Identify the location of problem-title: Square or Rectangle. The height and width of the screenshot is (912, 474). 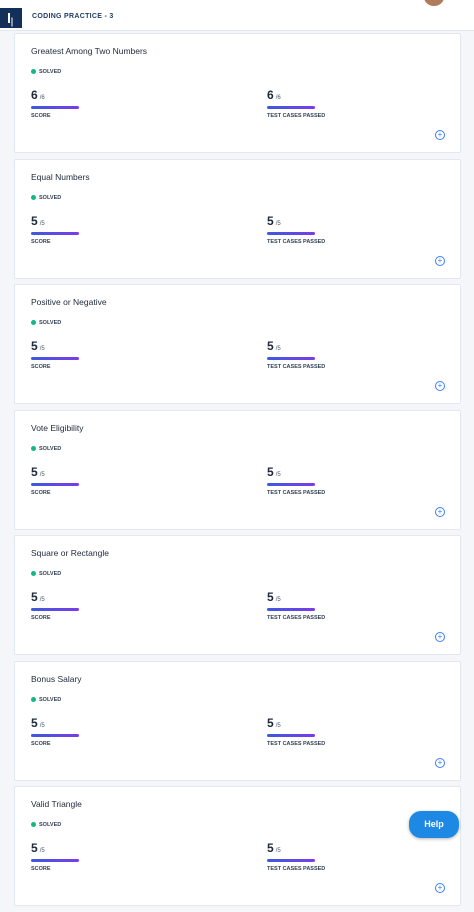
(70, 553).